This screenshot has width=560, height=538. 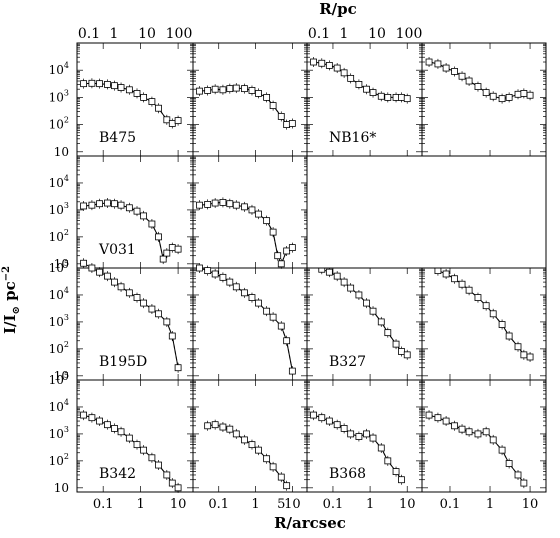 I want to click on y-tick-label: 10⁵, so click(x=59, y=379).